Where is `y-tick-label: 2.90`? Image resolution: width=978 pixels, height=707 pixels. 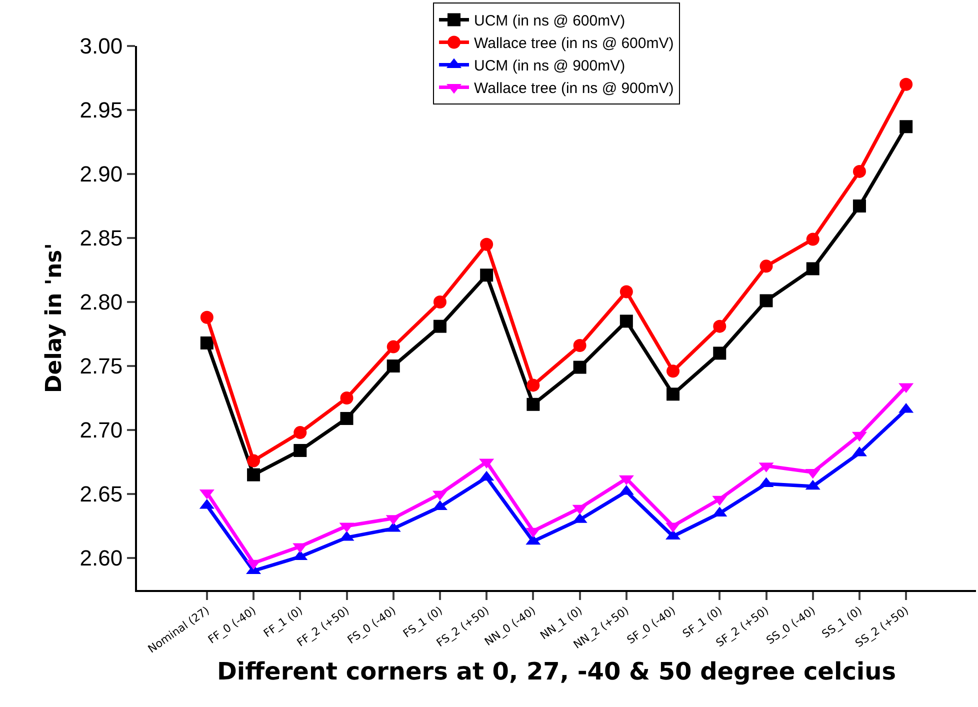
y-tick-label: 2.90 is located at coordinates (101, 174).